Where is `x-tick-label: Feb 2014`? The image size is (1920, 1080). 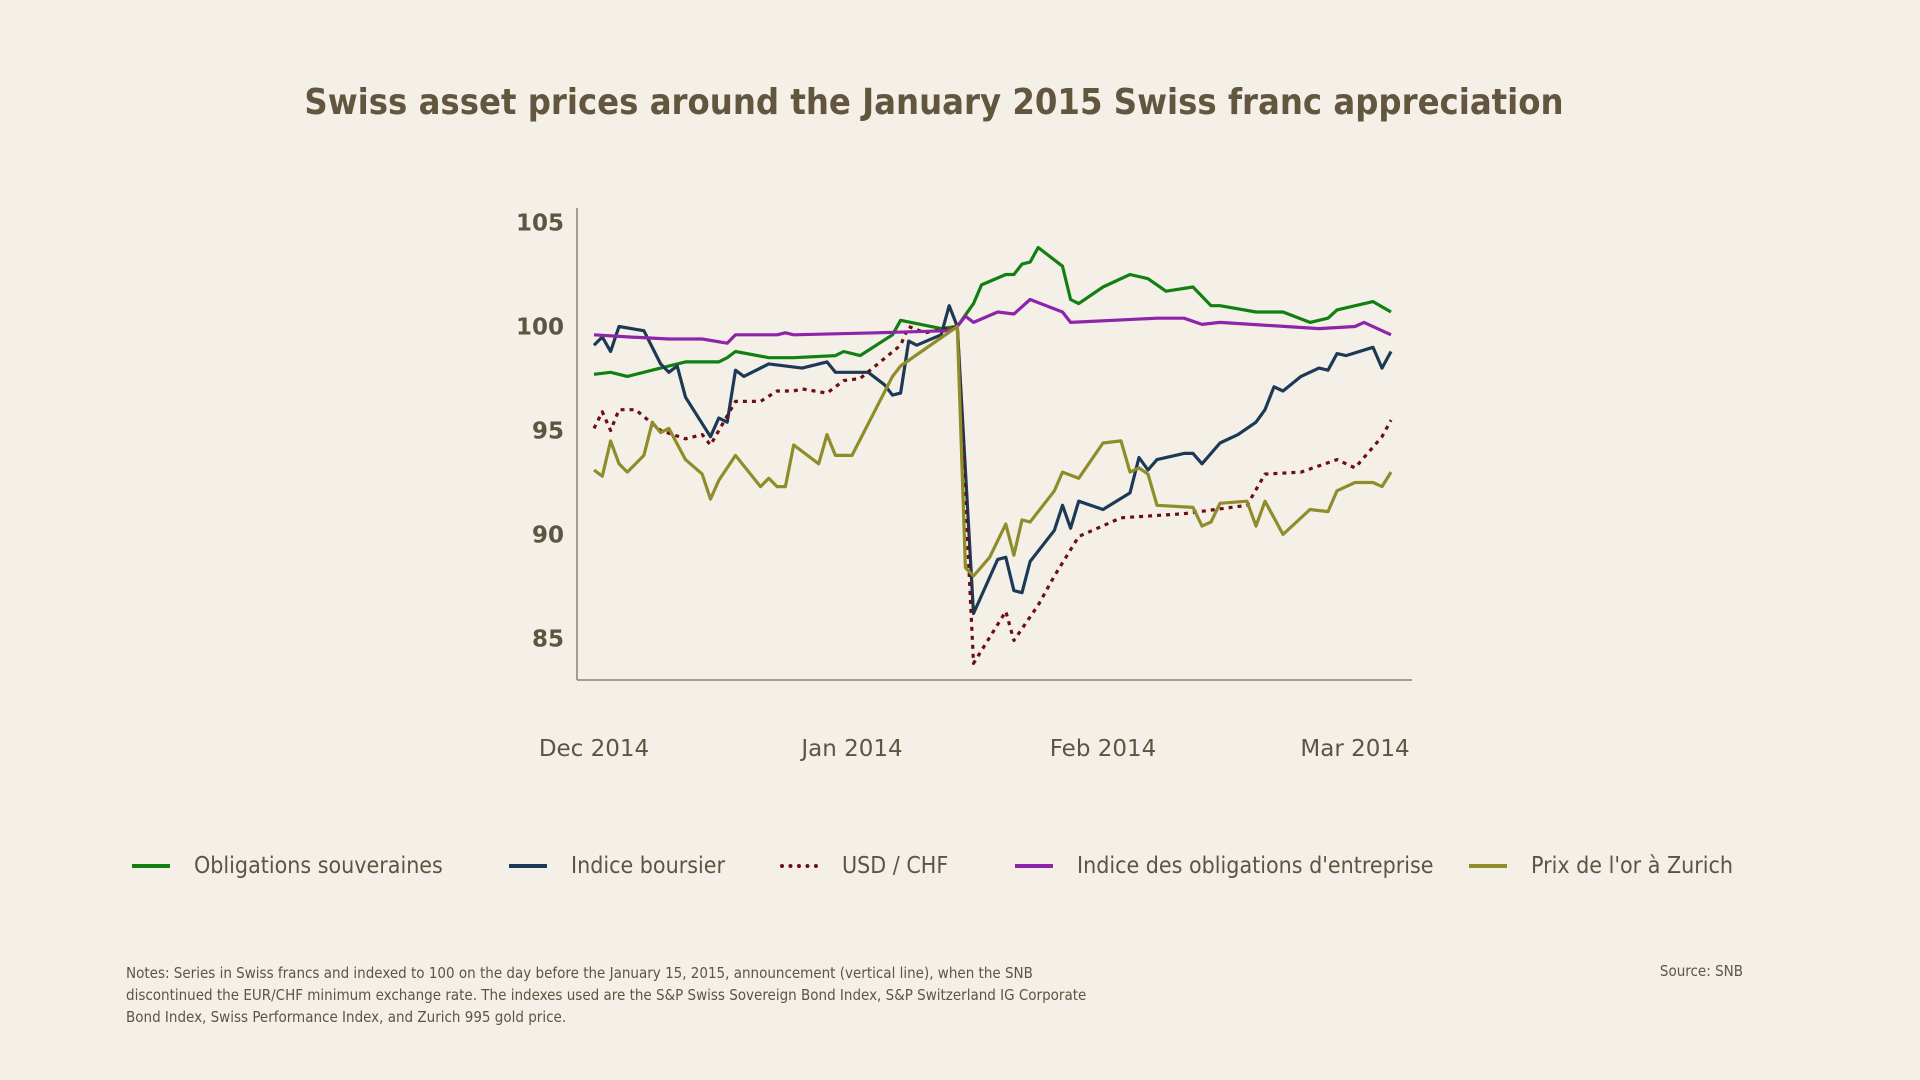 x-tick-label: Feb 2014 is located at coordinates (1103, 749).